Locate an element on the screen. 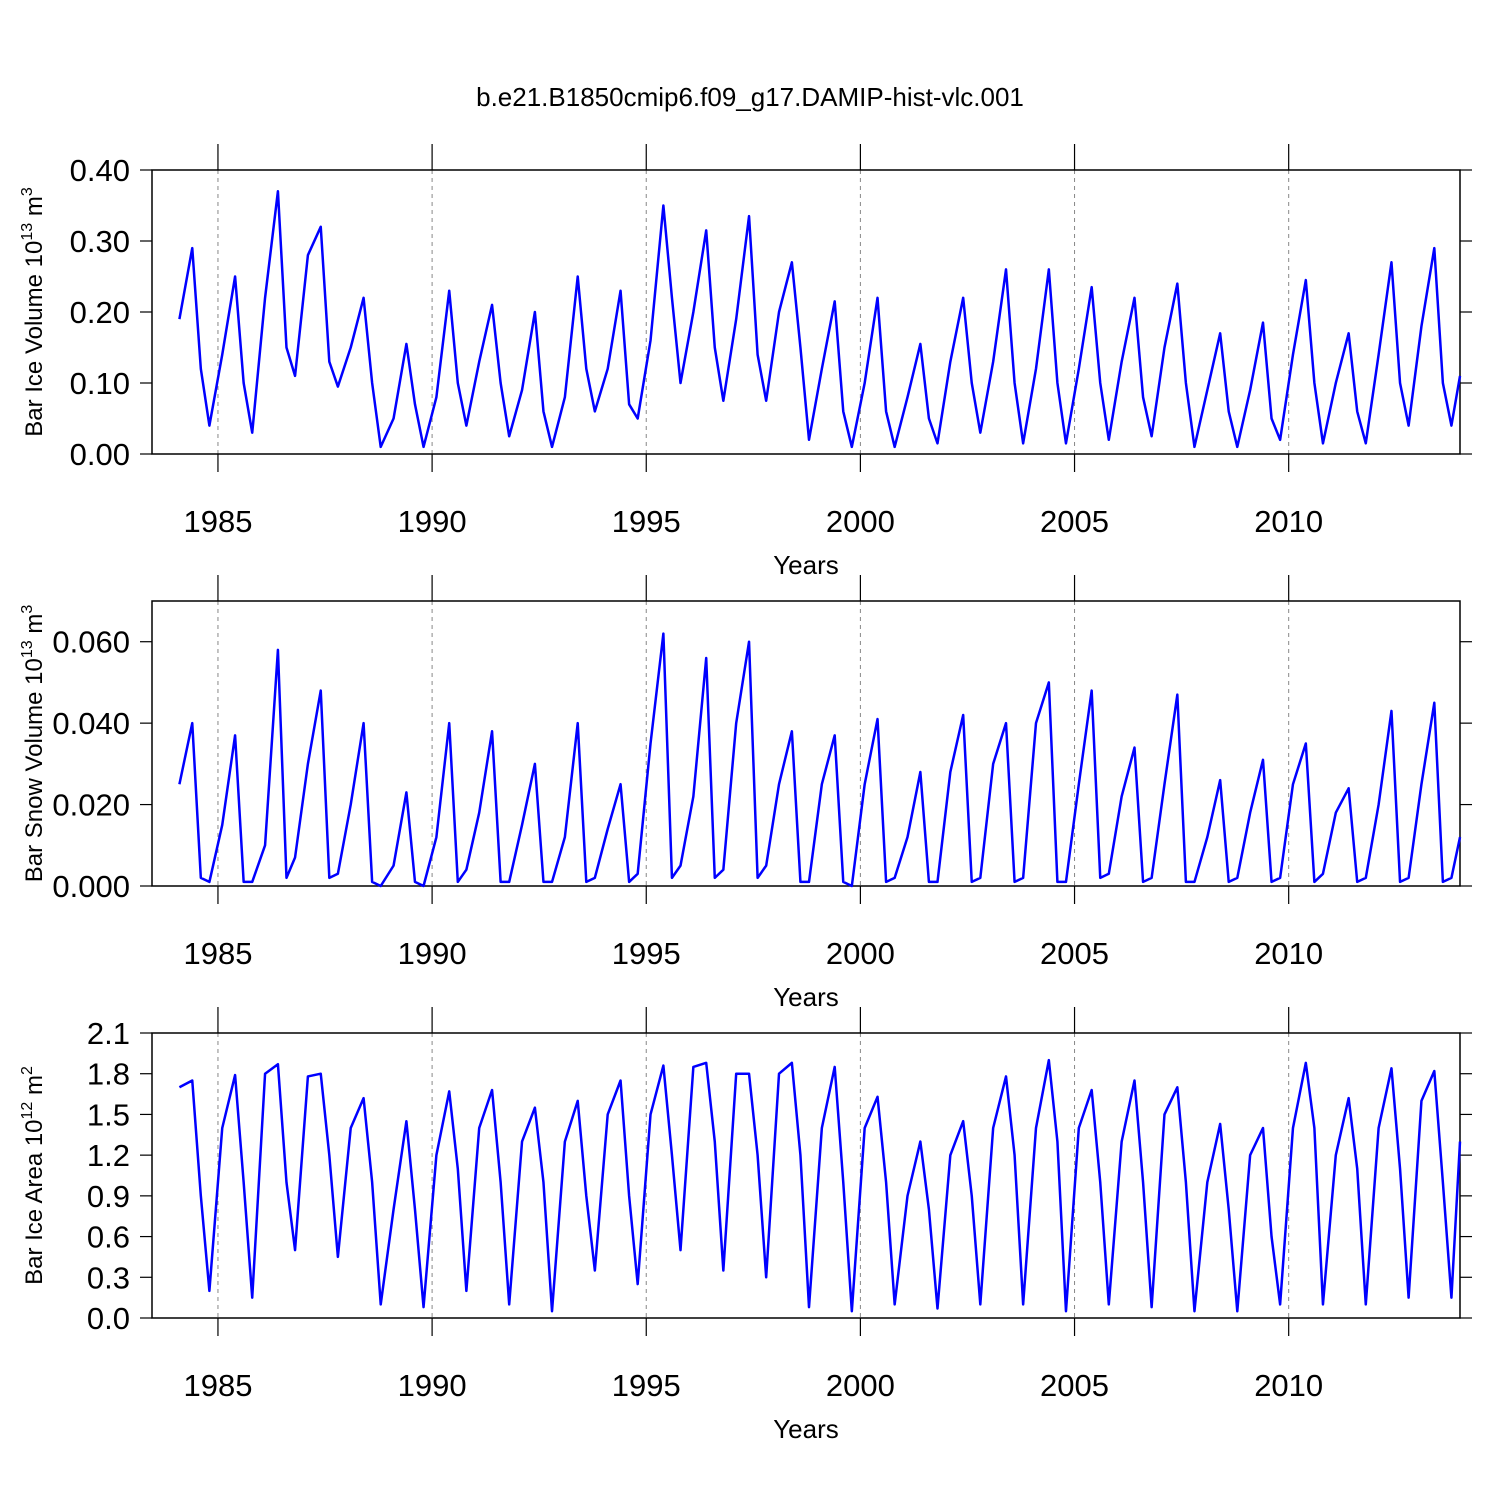 This screenshot has width=1500, height=1505. y-axis-label: Bar Ice Volume 1013 m3 is located at coordinates (33, 312).